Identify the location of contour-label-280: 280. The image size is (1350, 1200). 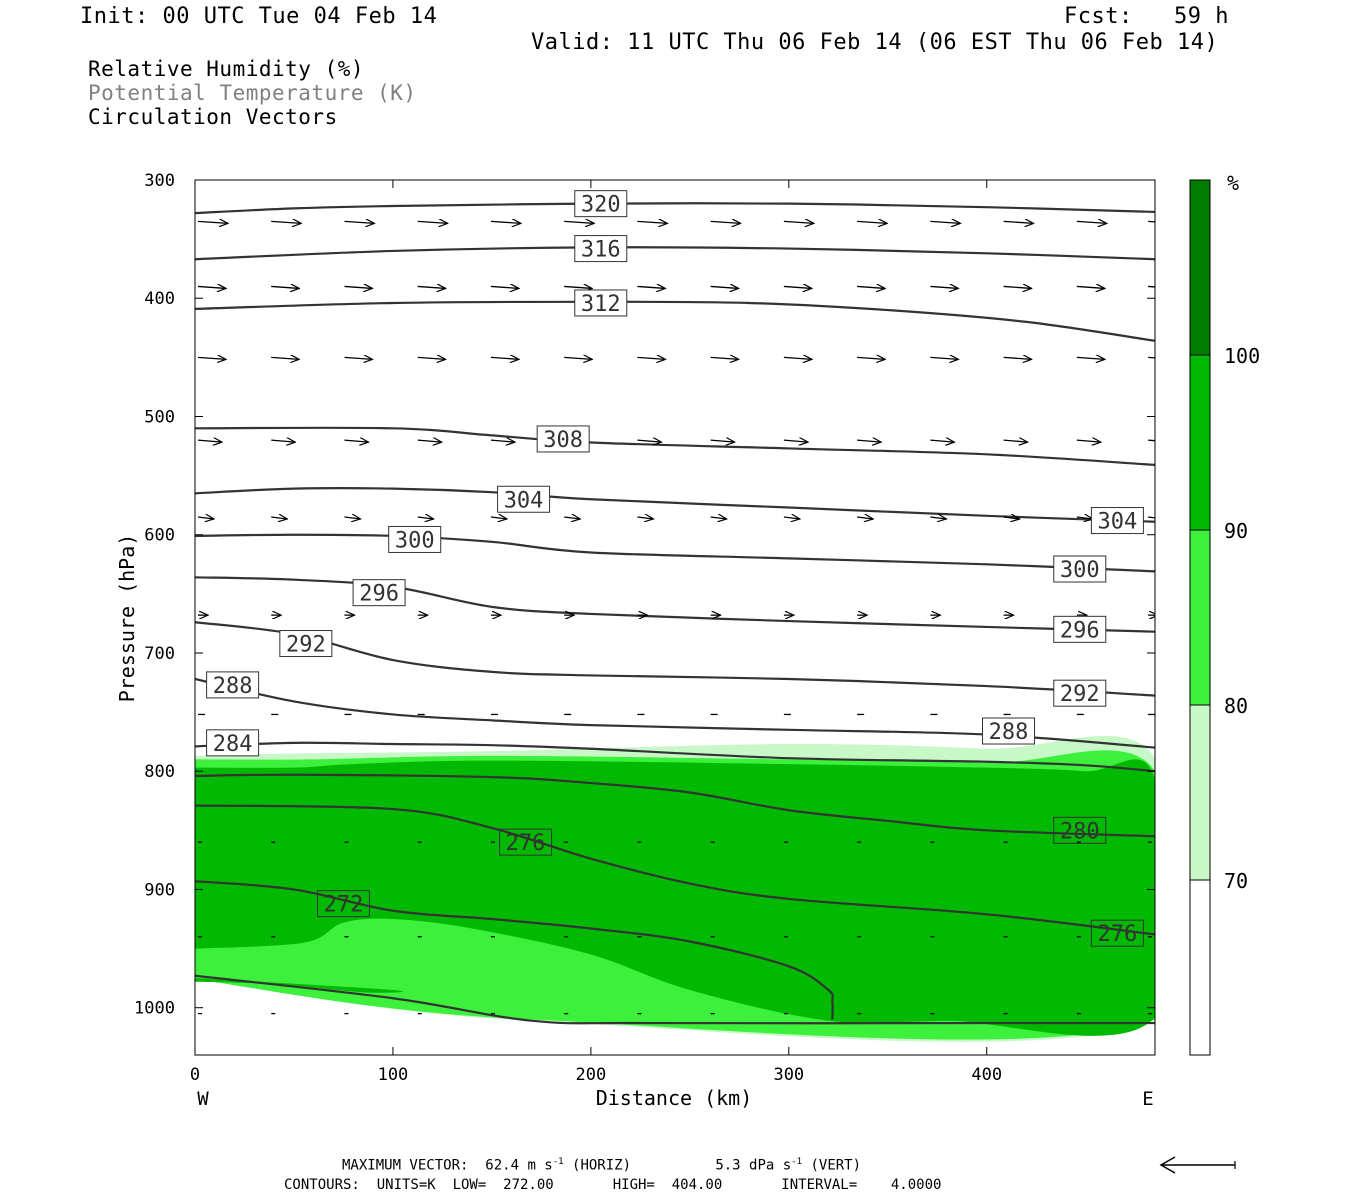
(1080, 830).